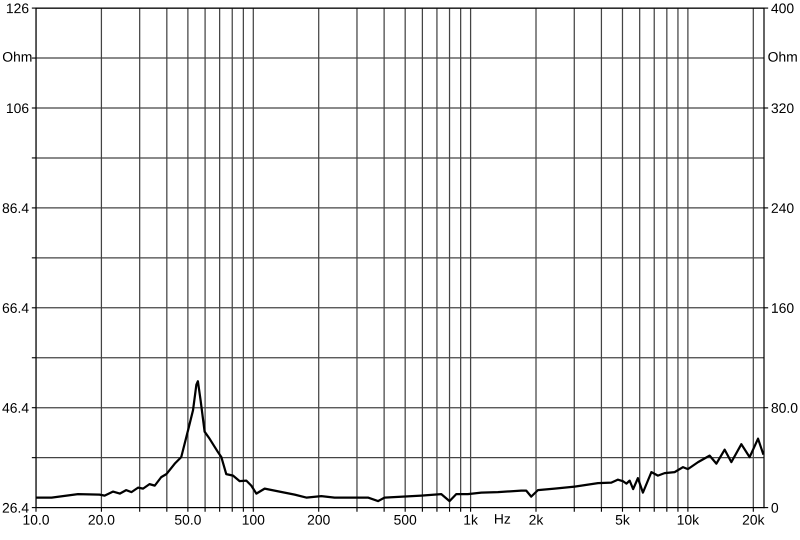 This screenshot has height=540, width=800. I want to click on x-tick-label: 20k, so click(753, 519).